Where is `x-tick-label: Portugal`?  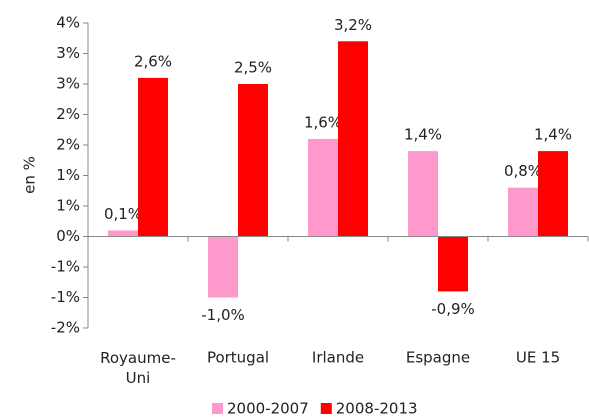 x-tick-label: Portugal is located at coordinates (238, 358).